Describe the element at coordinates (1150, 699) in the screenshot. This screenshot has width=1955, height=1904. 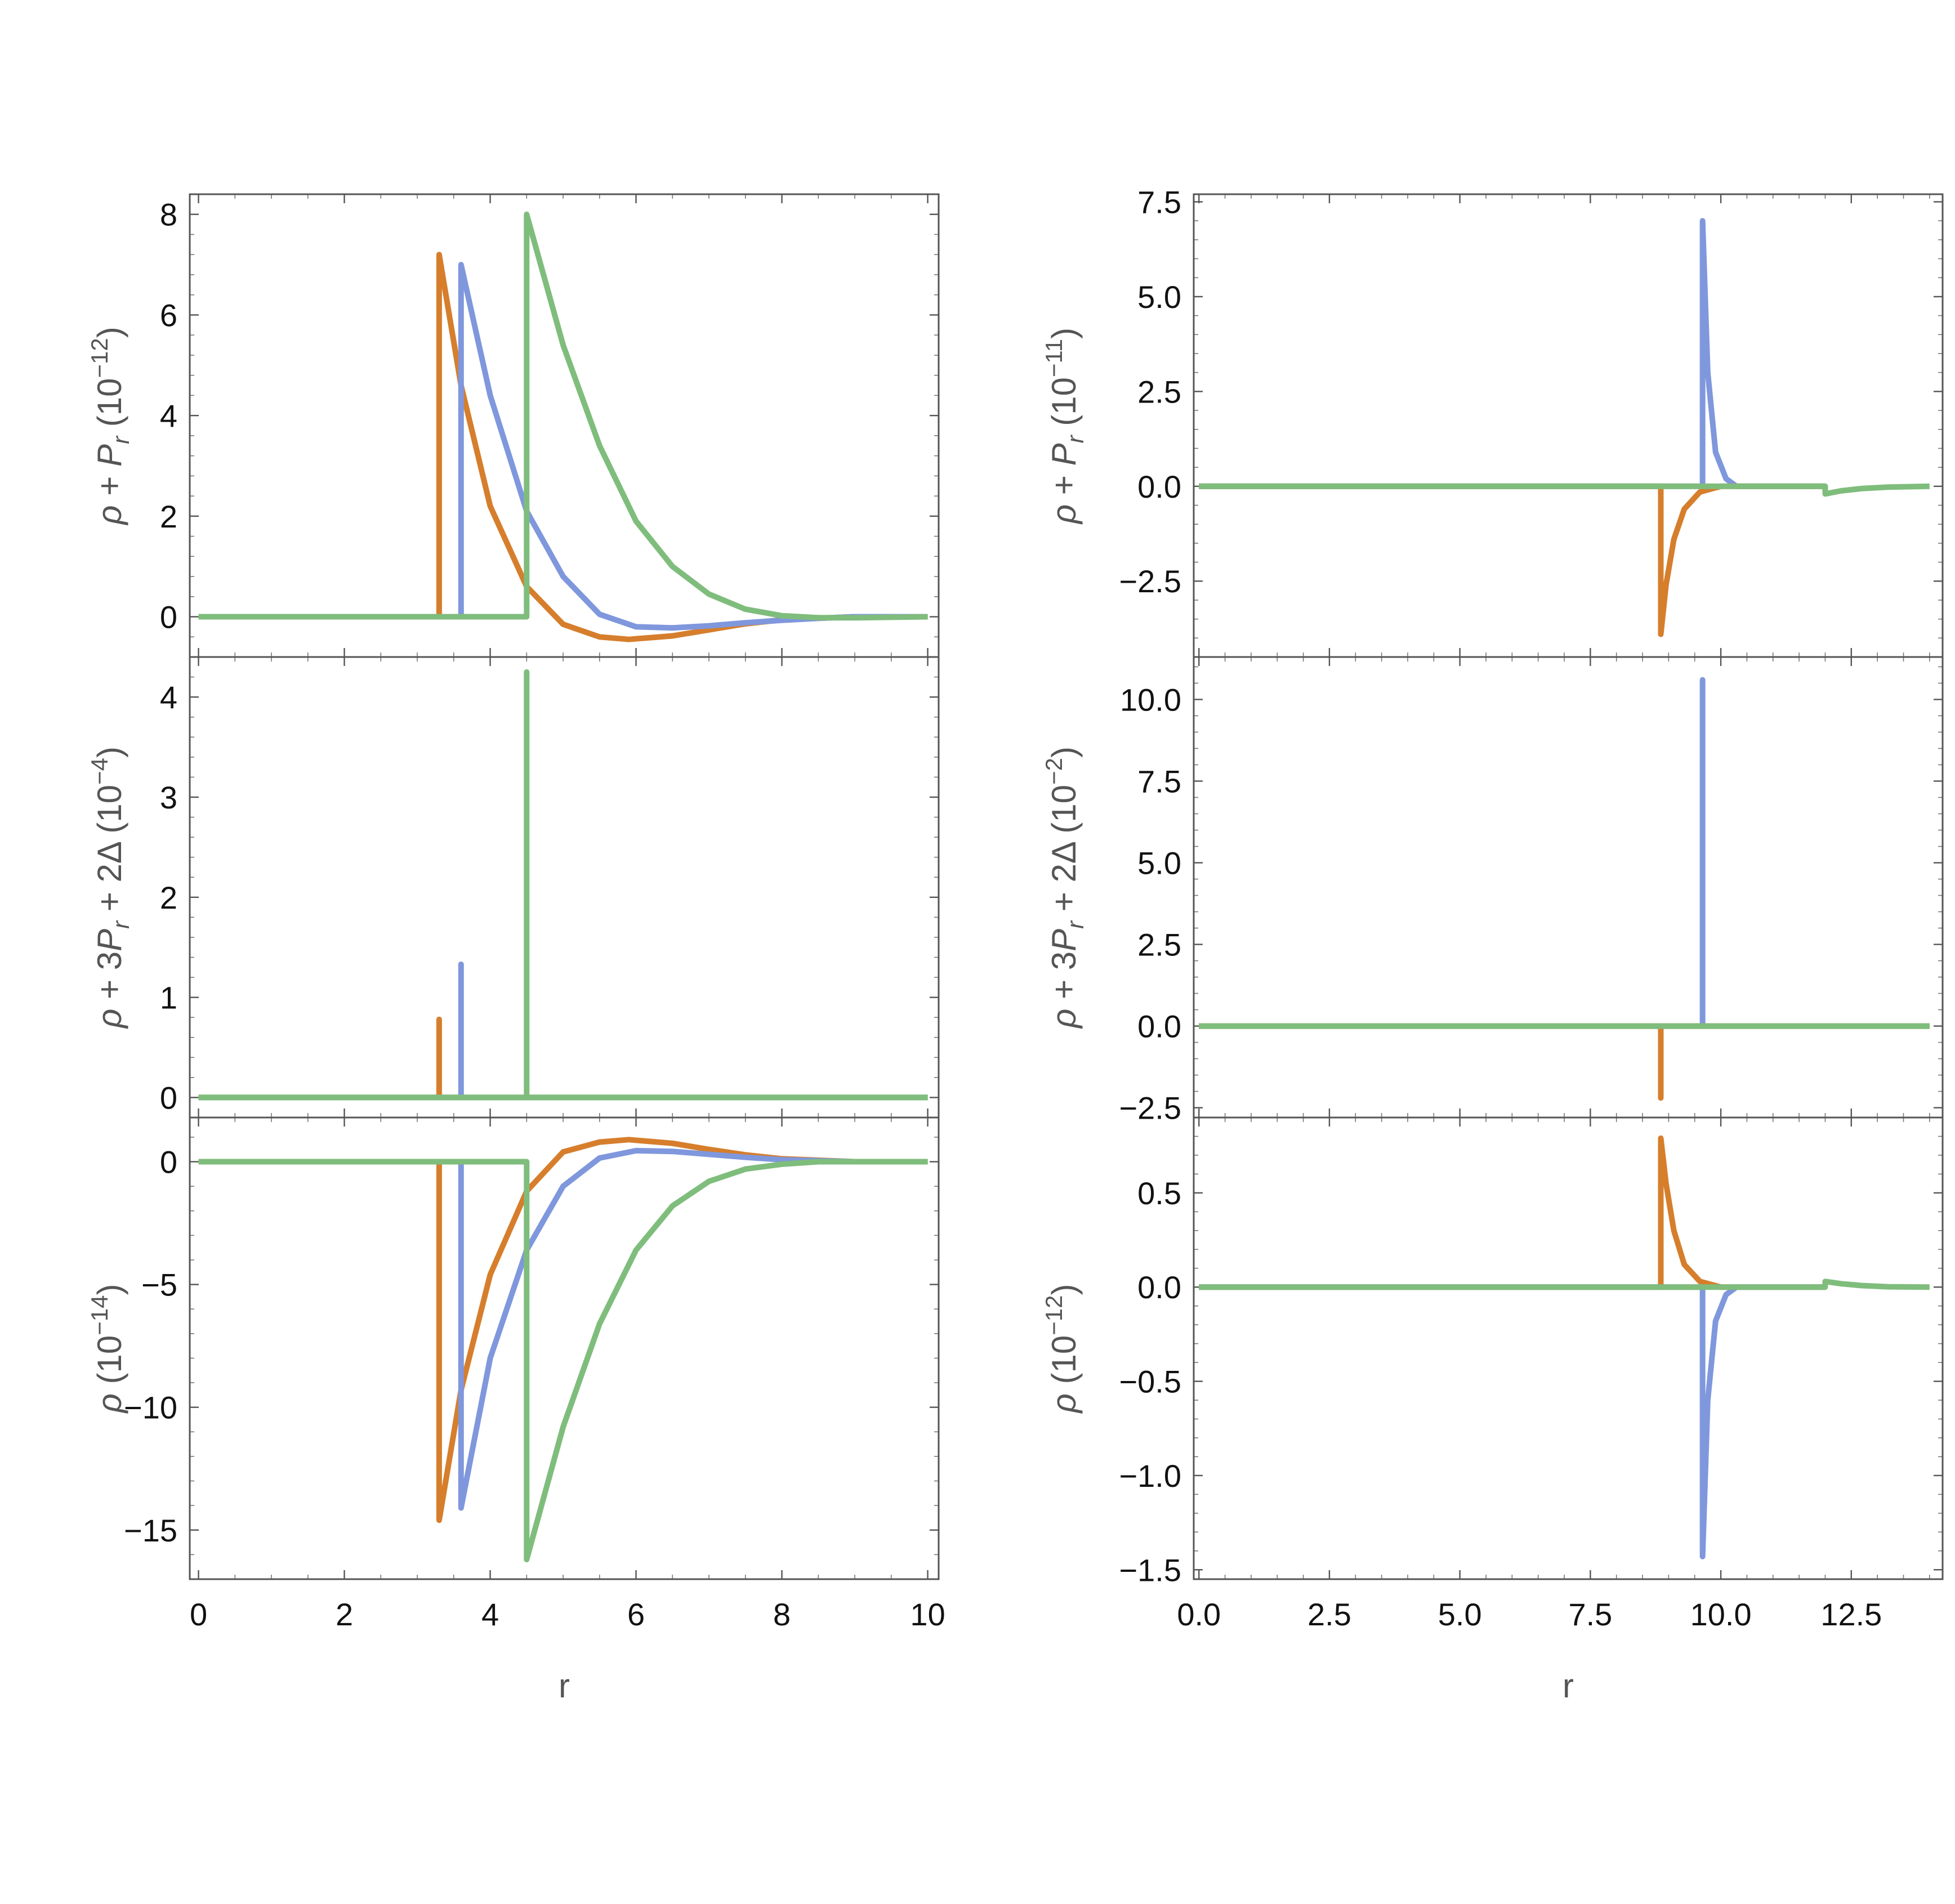
I see `y-tick-label: 10.0` at that location.